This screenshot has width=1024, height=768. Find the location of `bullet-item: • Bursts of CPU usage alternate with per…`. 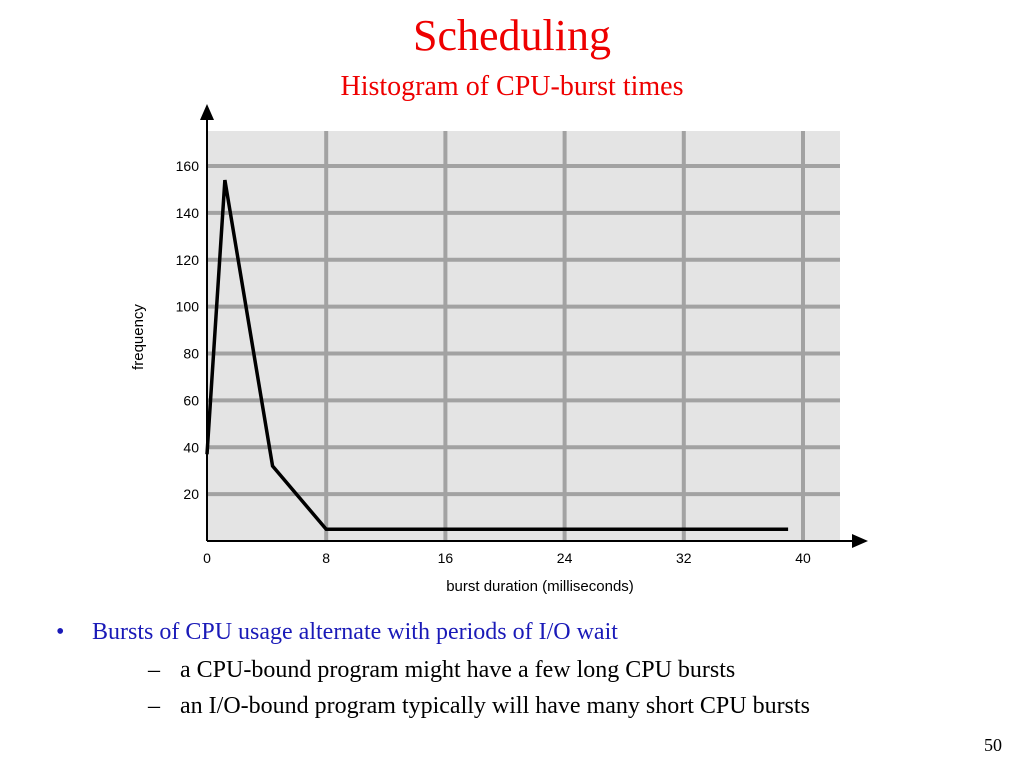

bullet-item: • Bursts of CPU usage alternate with per… is located at coordinates (518, 670).